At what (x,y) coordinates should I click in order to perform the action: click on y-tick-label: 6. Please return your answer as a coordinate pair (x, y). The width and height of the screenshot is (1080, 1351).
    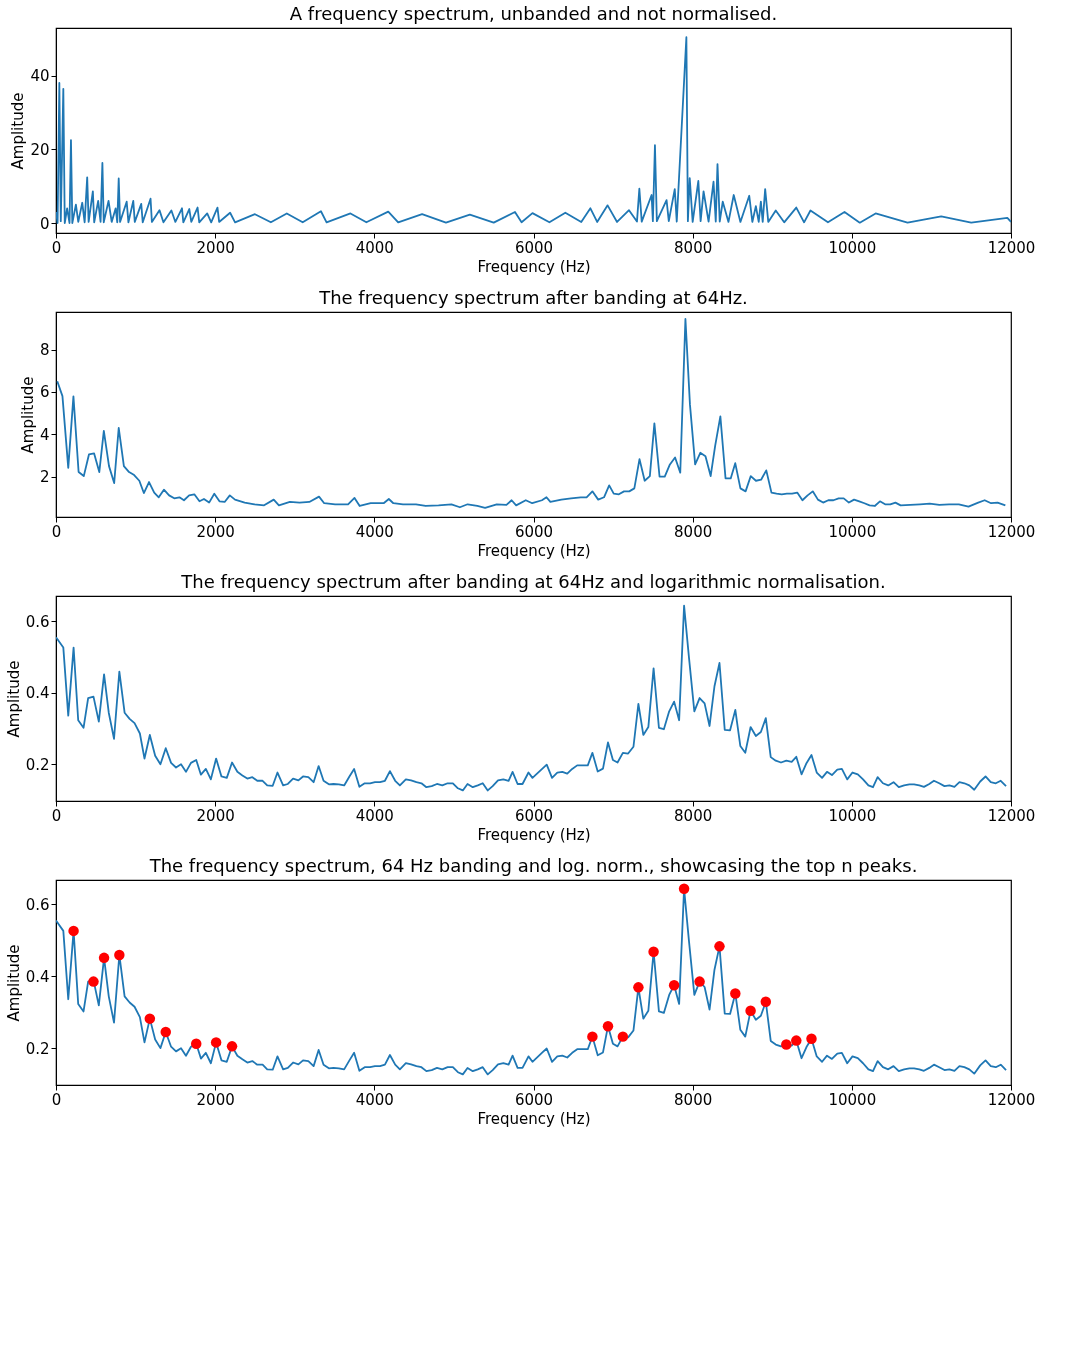
    Looking at the image, I should click on (44, 392).